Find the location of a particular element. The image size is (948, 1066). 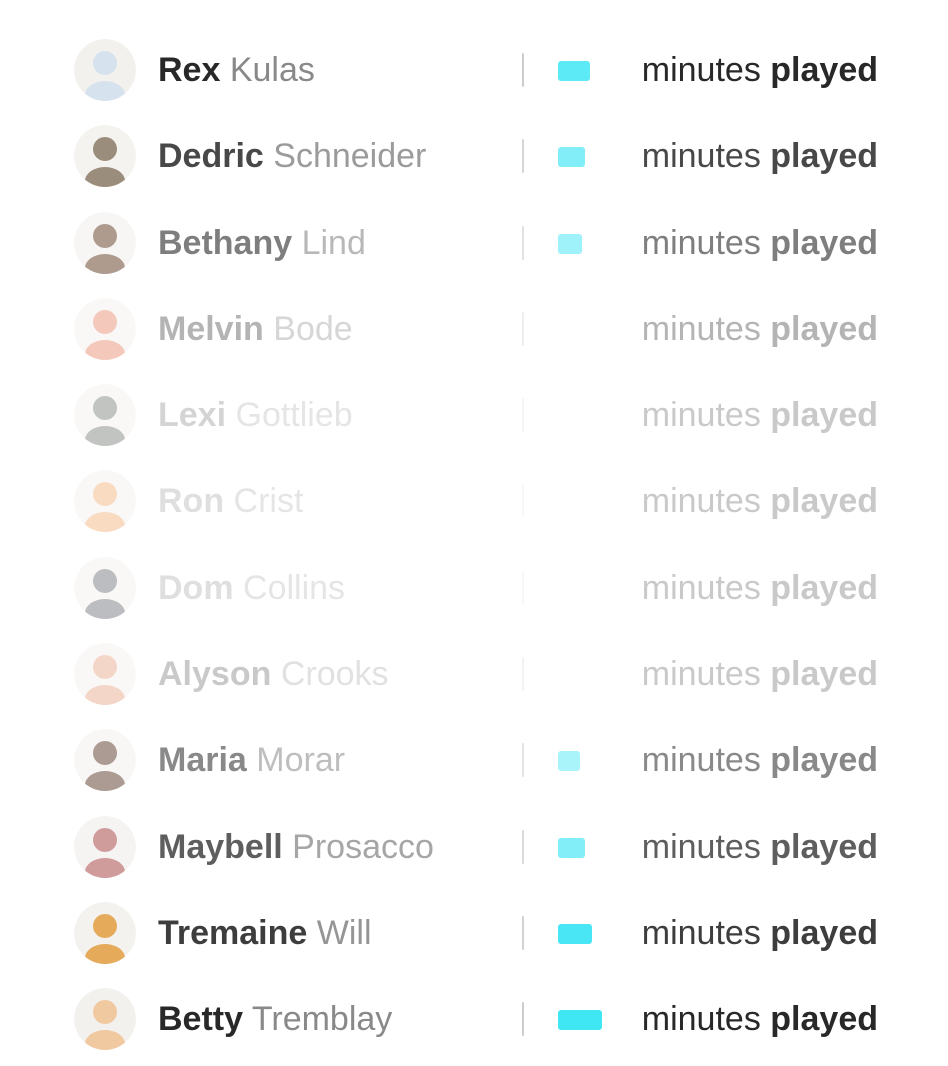

player-row: Bethany Lind minutes played is located at coordinates (474, 243).